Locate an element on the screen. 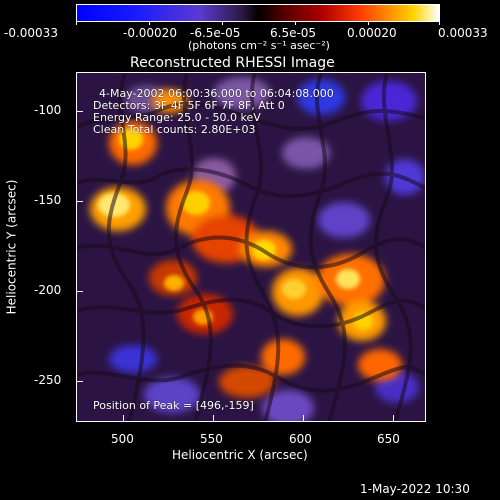  x-axis-label: Heliocentric X (arcsec) is located at coordinates (240, 455).